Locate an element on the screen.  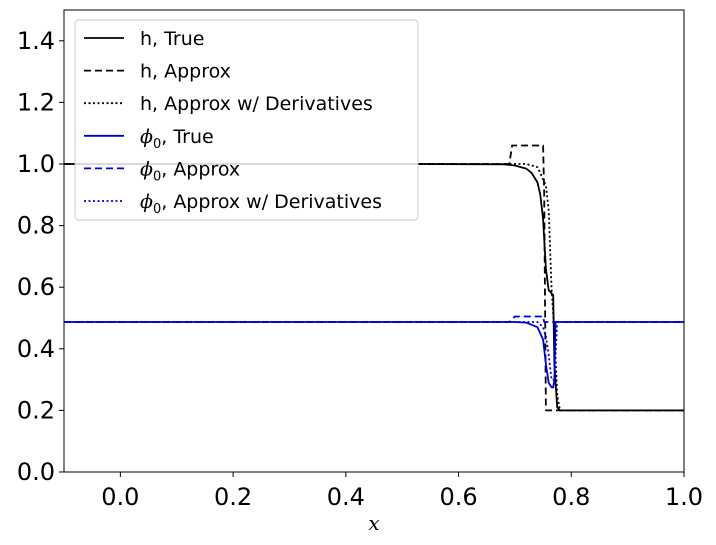
x-tick-label: 1.0 is located at coordinates (684, 497).